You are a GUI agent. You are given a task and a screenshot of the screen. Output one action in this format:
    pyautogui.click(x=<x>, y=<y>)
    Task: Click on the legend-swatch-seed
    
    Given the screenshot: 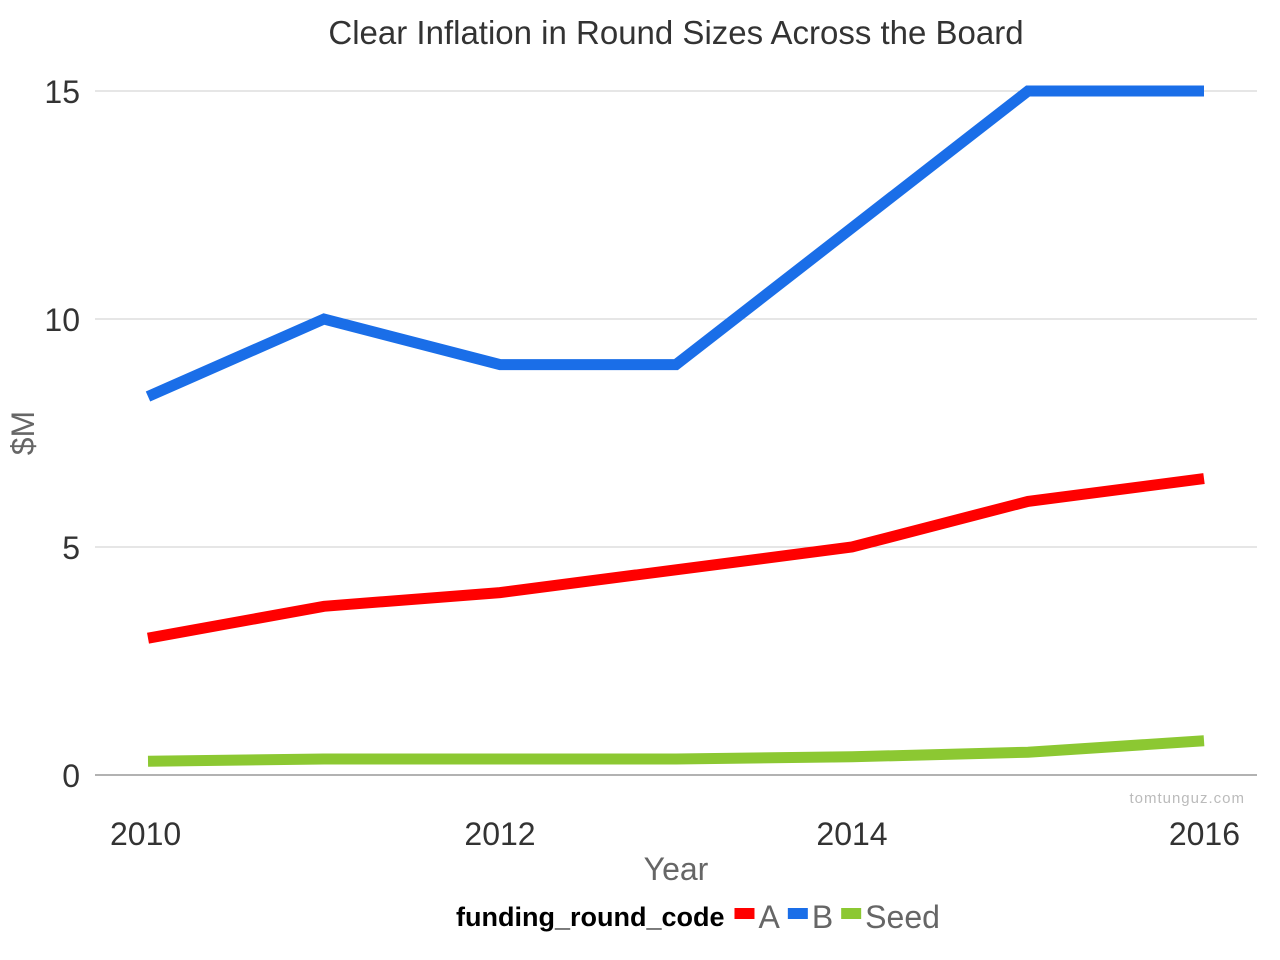 What is the action you would take?
    pyautogui.click(x=851, y=913)
    